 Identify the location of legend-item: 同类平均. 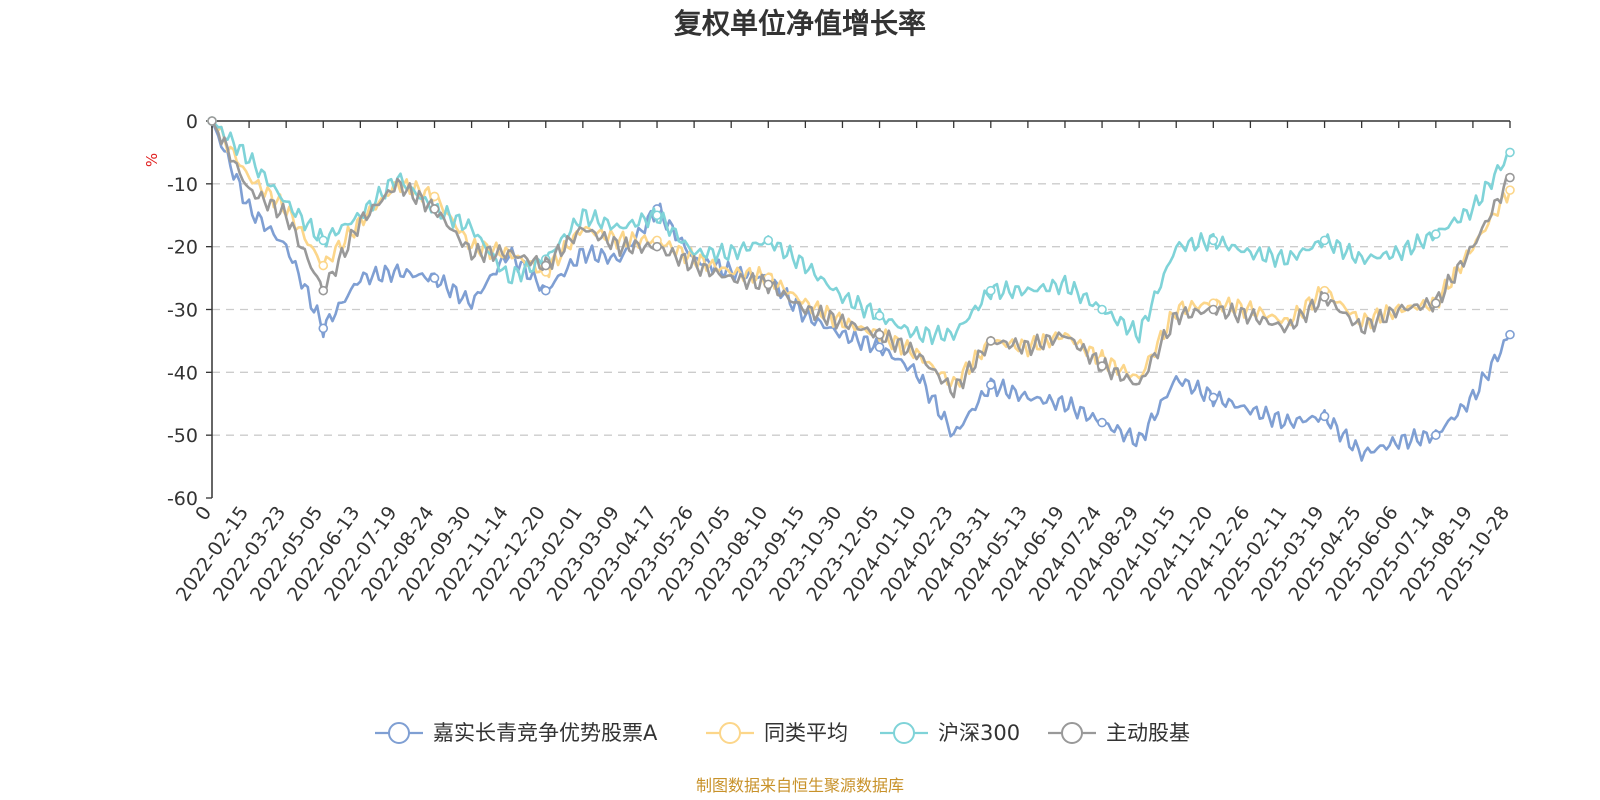
(777, 733).